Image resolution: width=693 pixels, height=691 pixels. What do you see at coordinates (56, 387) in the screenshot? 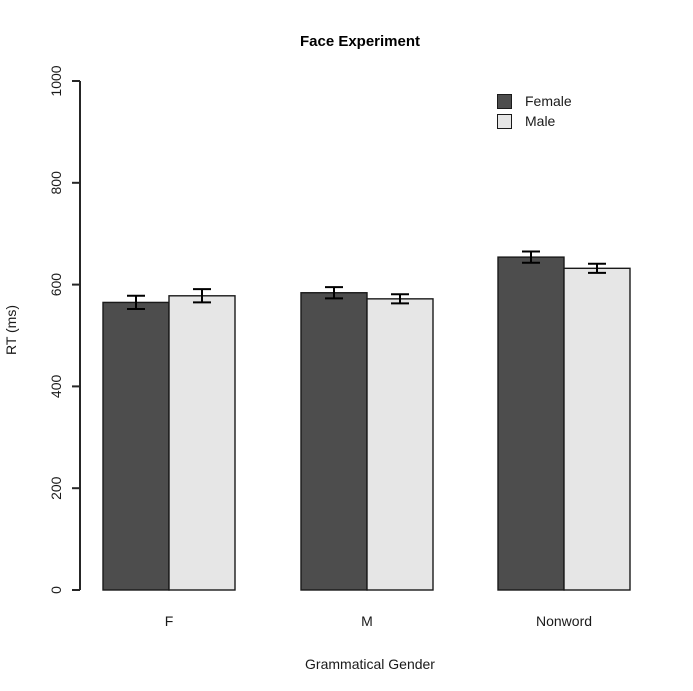
I see `y-tick-label: 400` at bounding box center [56, 387].